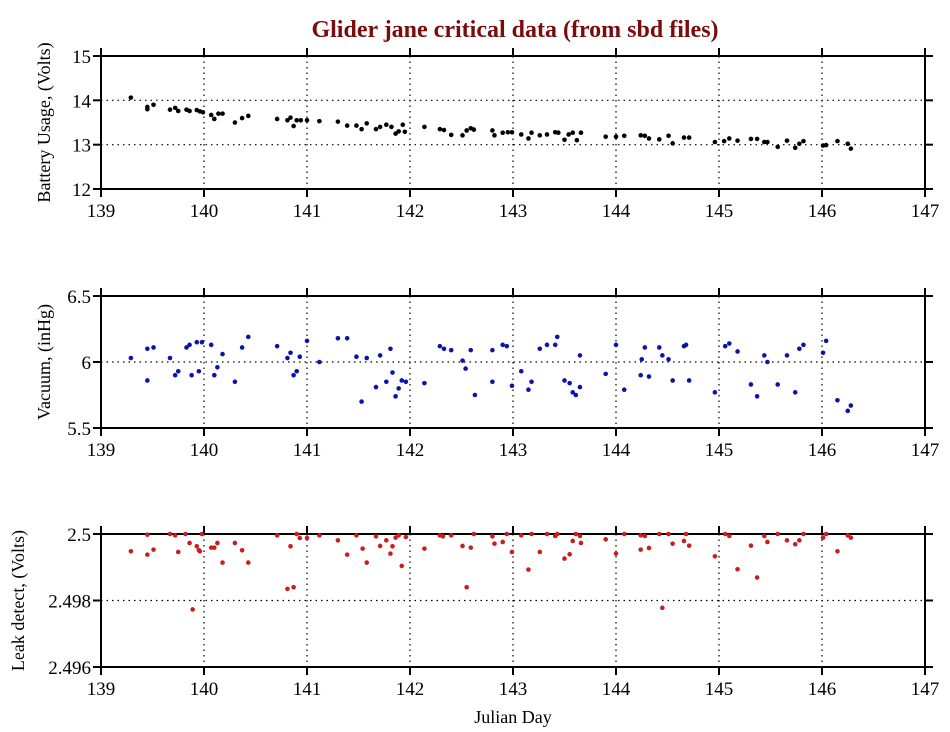  What do you see at coordinates (69, 602) in the screenshot?
I see `y-tick-label: 2.498` at bounding box center [69, 602].